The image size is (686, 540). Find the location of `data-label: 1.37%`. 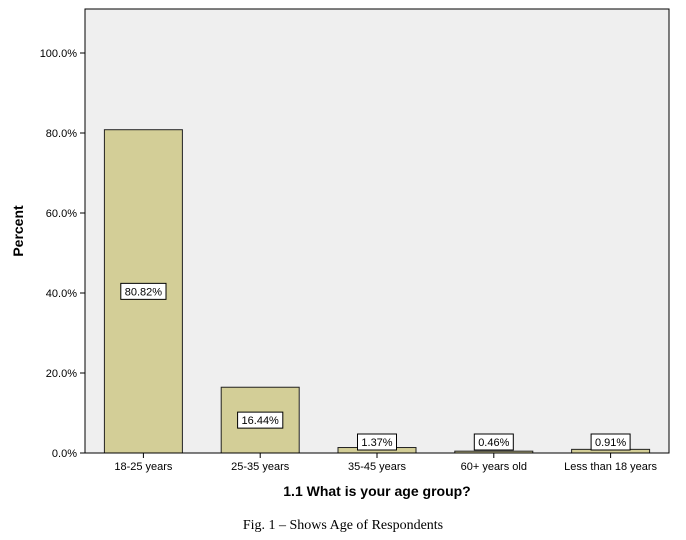

data-label: 1.37% is located at coordinates (376, 443).